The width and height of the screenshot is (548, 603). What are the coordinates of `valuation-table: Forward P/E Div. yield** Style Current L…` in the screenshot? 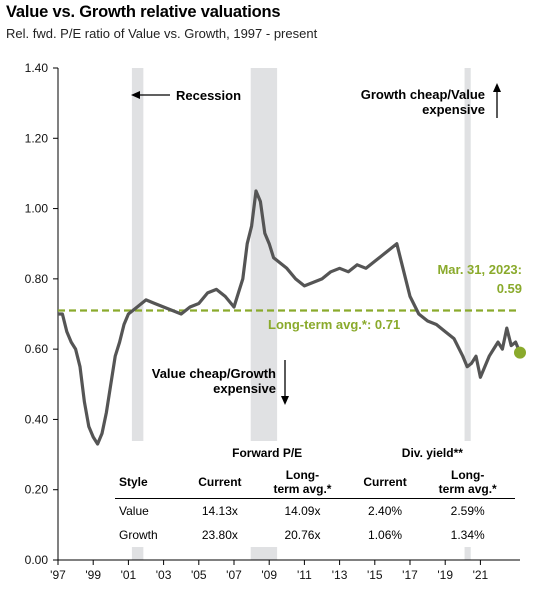 It's located at (315, 494).